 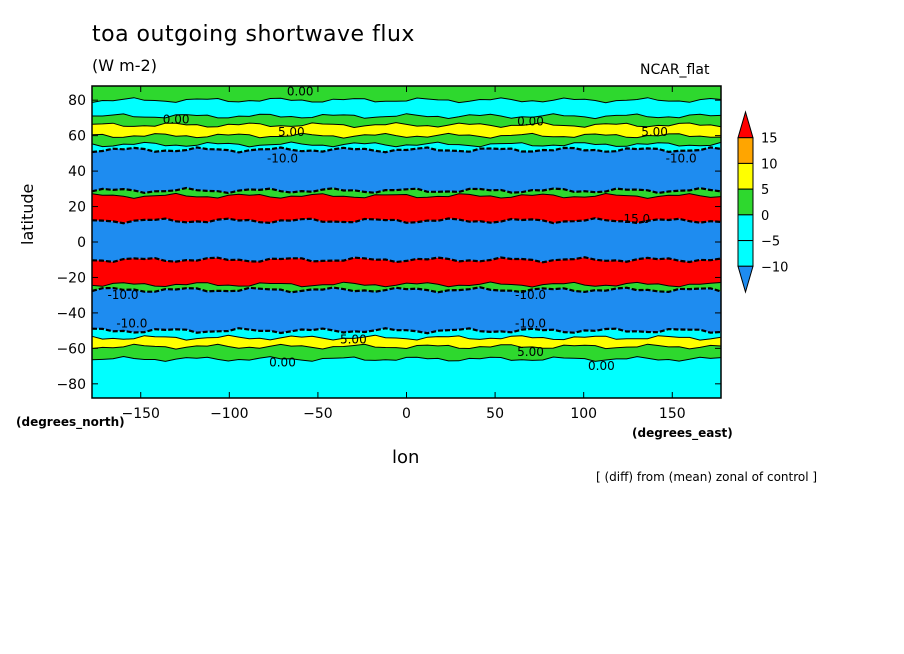 I want to click on x-tick-label: 100, so click(x=583, y=414).